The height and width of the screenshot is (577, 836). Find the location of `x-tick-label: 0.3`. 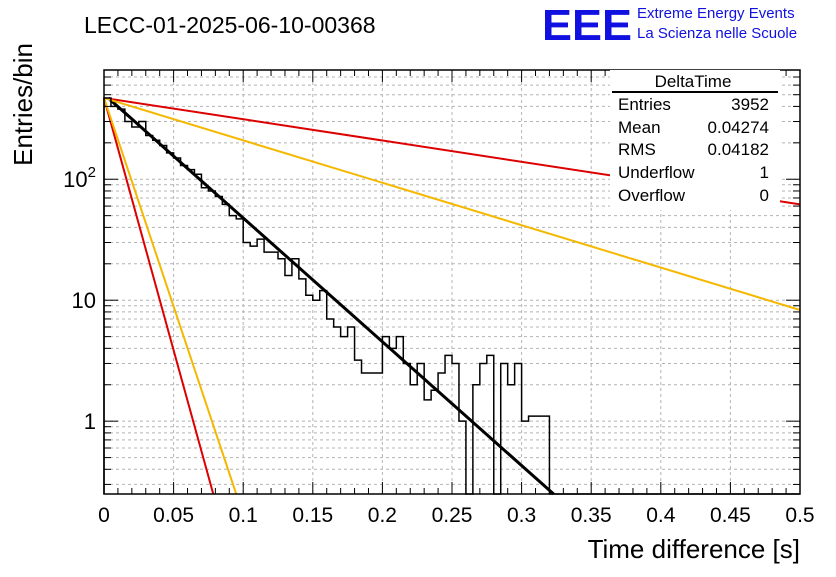

x-tick-label: 0.3 is located at coordinates (521, 515).